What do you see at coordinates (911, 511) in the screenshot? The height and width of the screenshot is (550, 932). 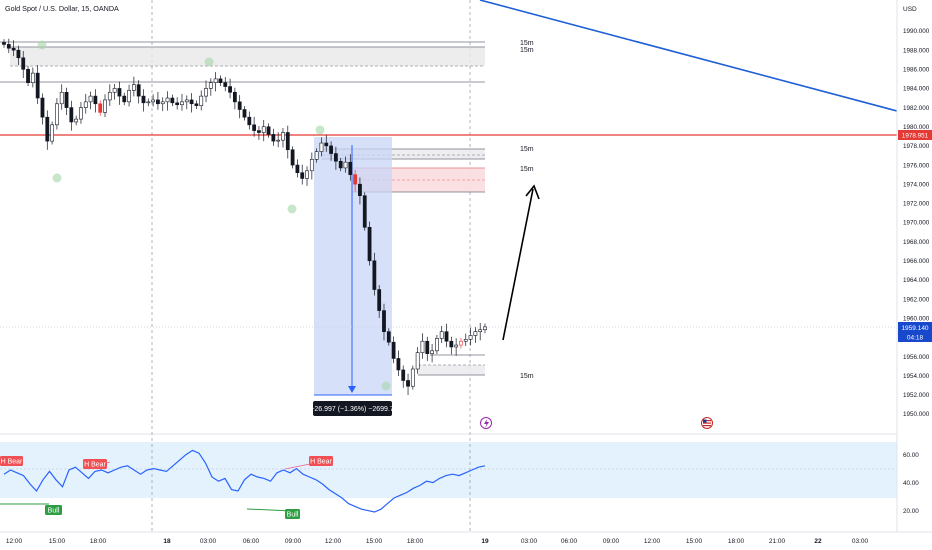 I see `osc-tick: 20.00` at bounding box center [911, 511].